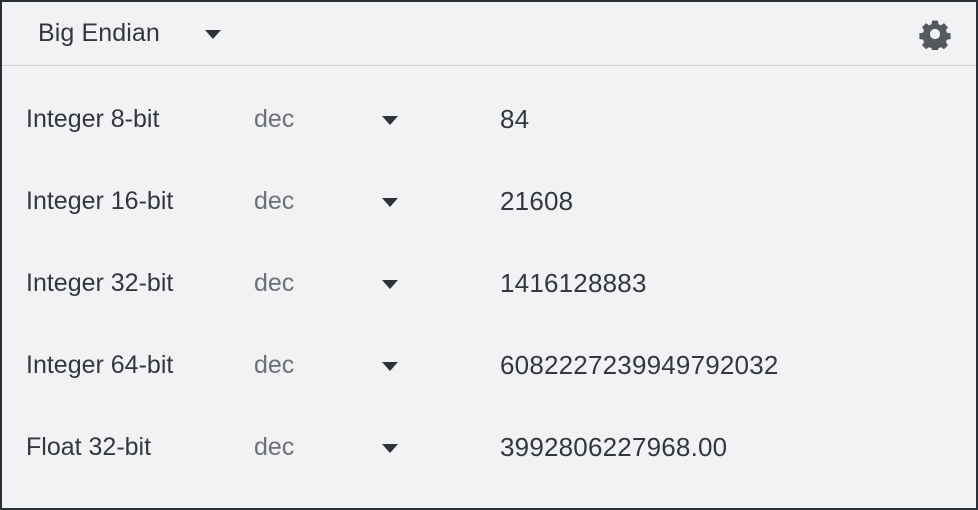 The height and width of the screenshot is (510, 978). I want to click on row-label: Integer 32-bit, so click(100, 282).